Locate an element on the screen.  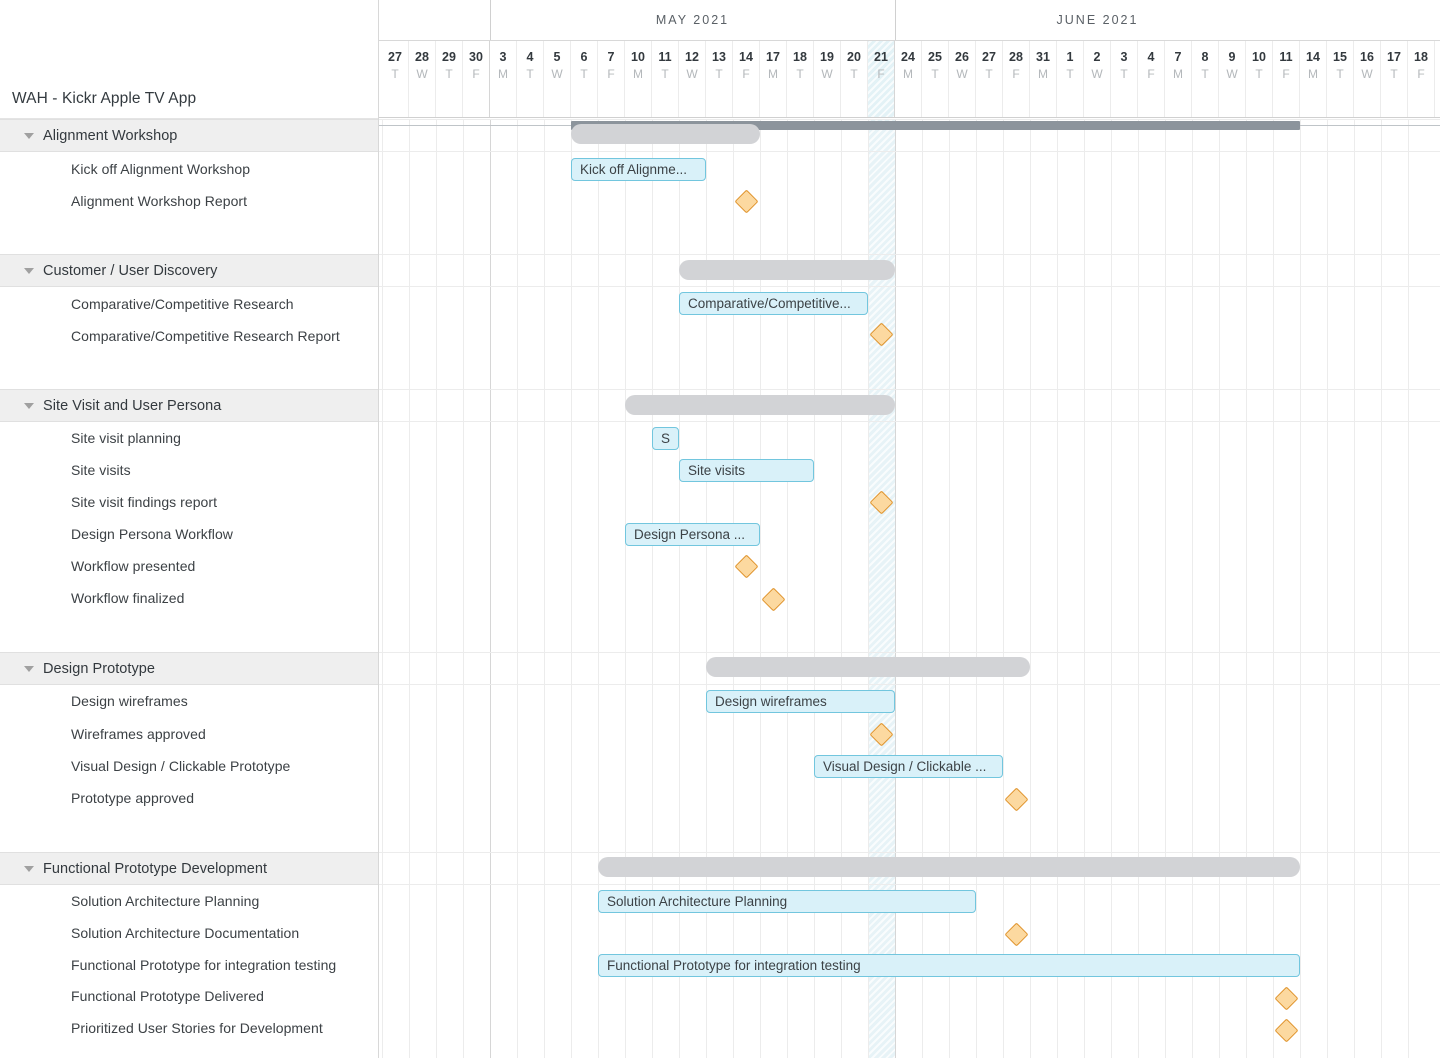
day-column-header: 10 T is located at coordinates (1259, 79).